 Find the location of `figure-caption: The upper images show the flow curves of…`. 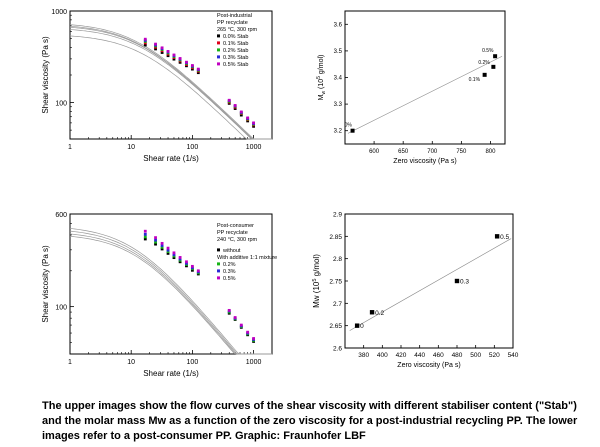

figure-caption: The upper images show the flow curves of… is located at coordinates (310, 421).